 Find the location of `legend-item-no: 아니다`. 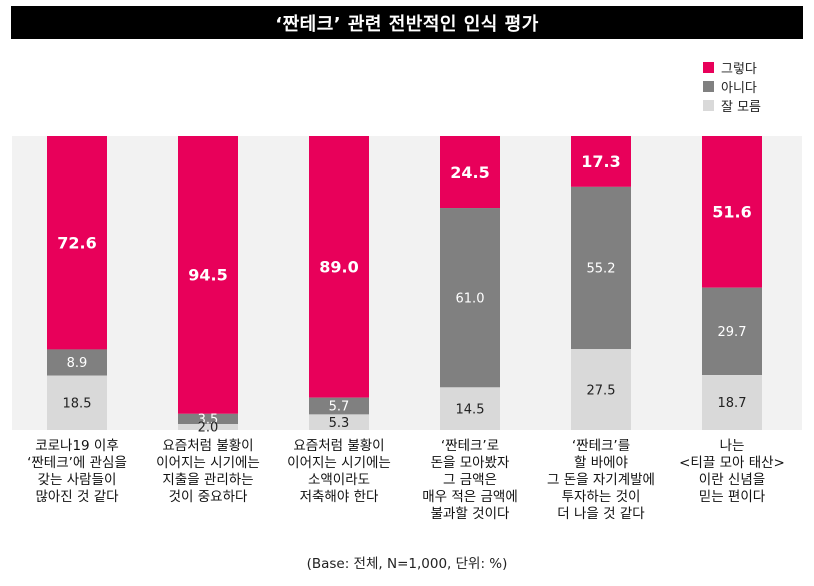

legend-item-no: 아니다 is located at coordinates (732, 86).